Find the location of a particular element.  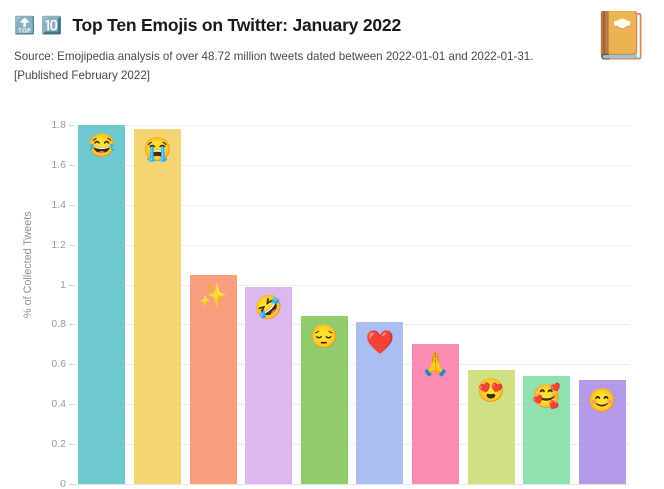

y-axis-tick-label: 1.4 is located at coordinates (58, 204).